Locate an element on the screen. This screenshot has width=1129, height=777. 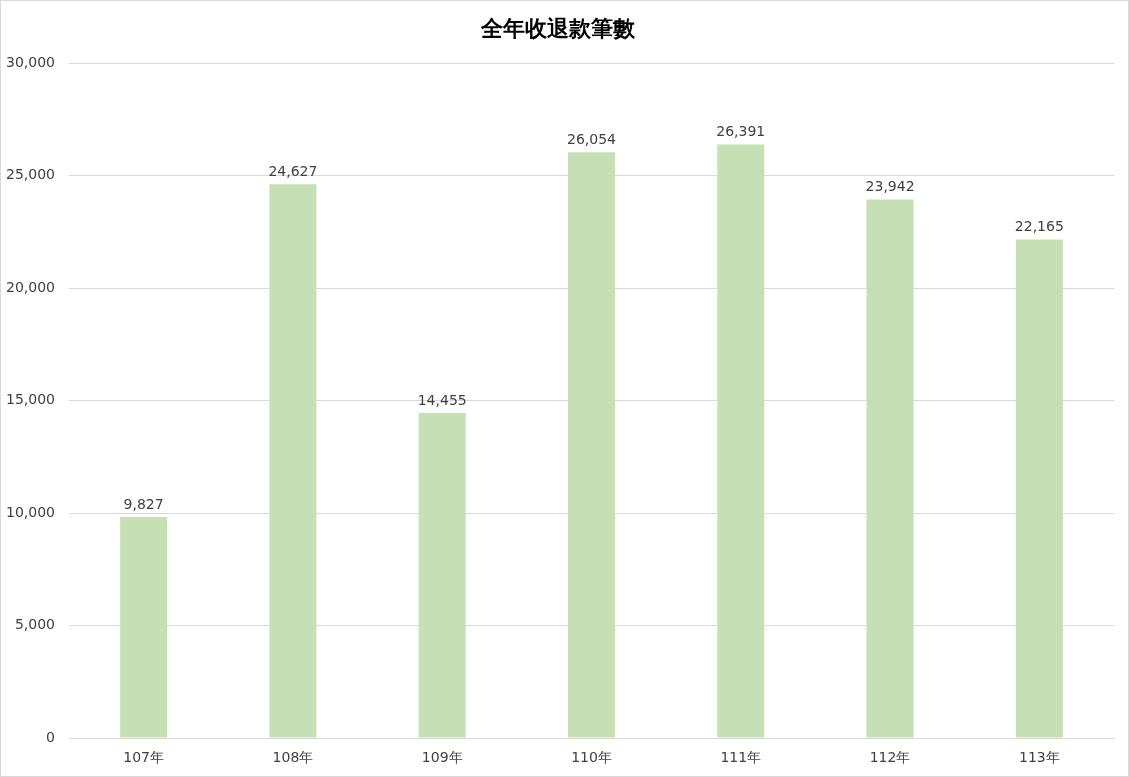
data-label: 24,627 is located at coordinates (293, 170).